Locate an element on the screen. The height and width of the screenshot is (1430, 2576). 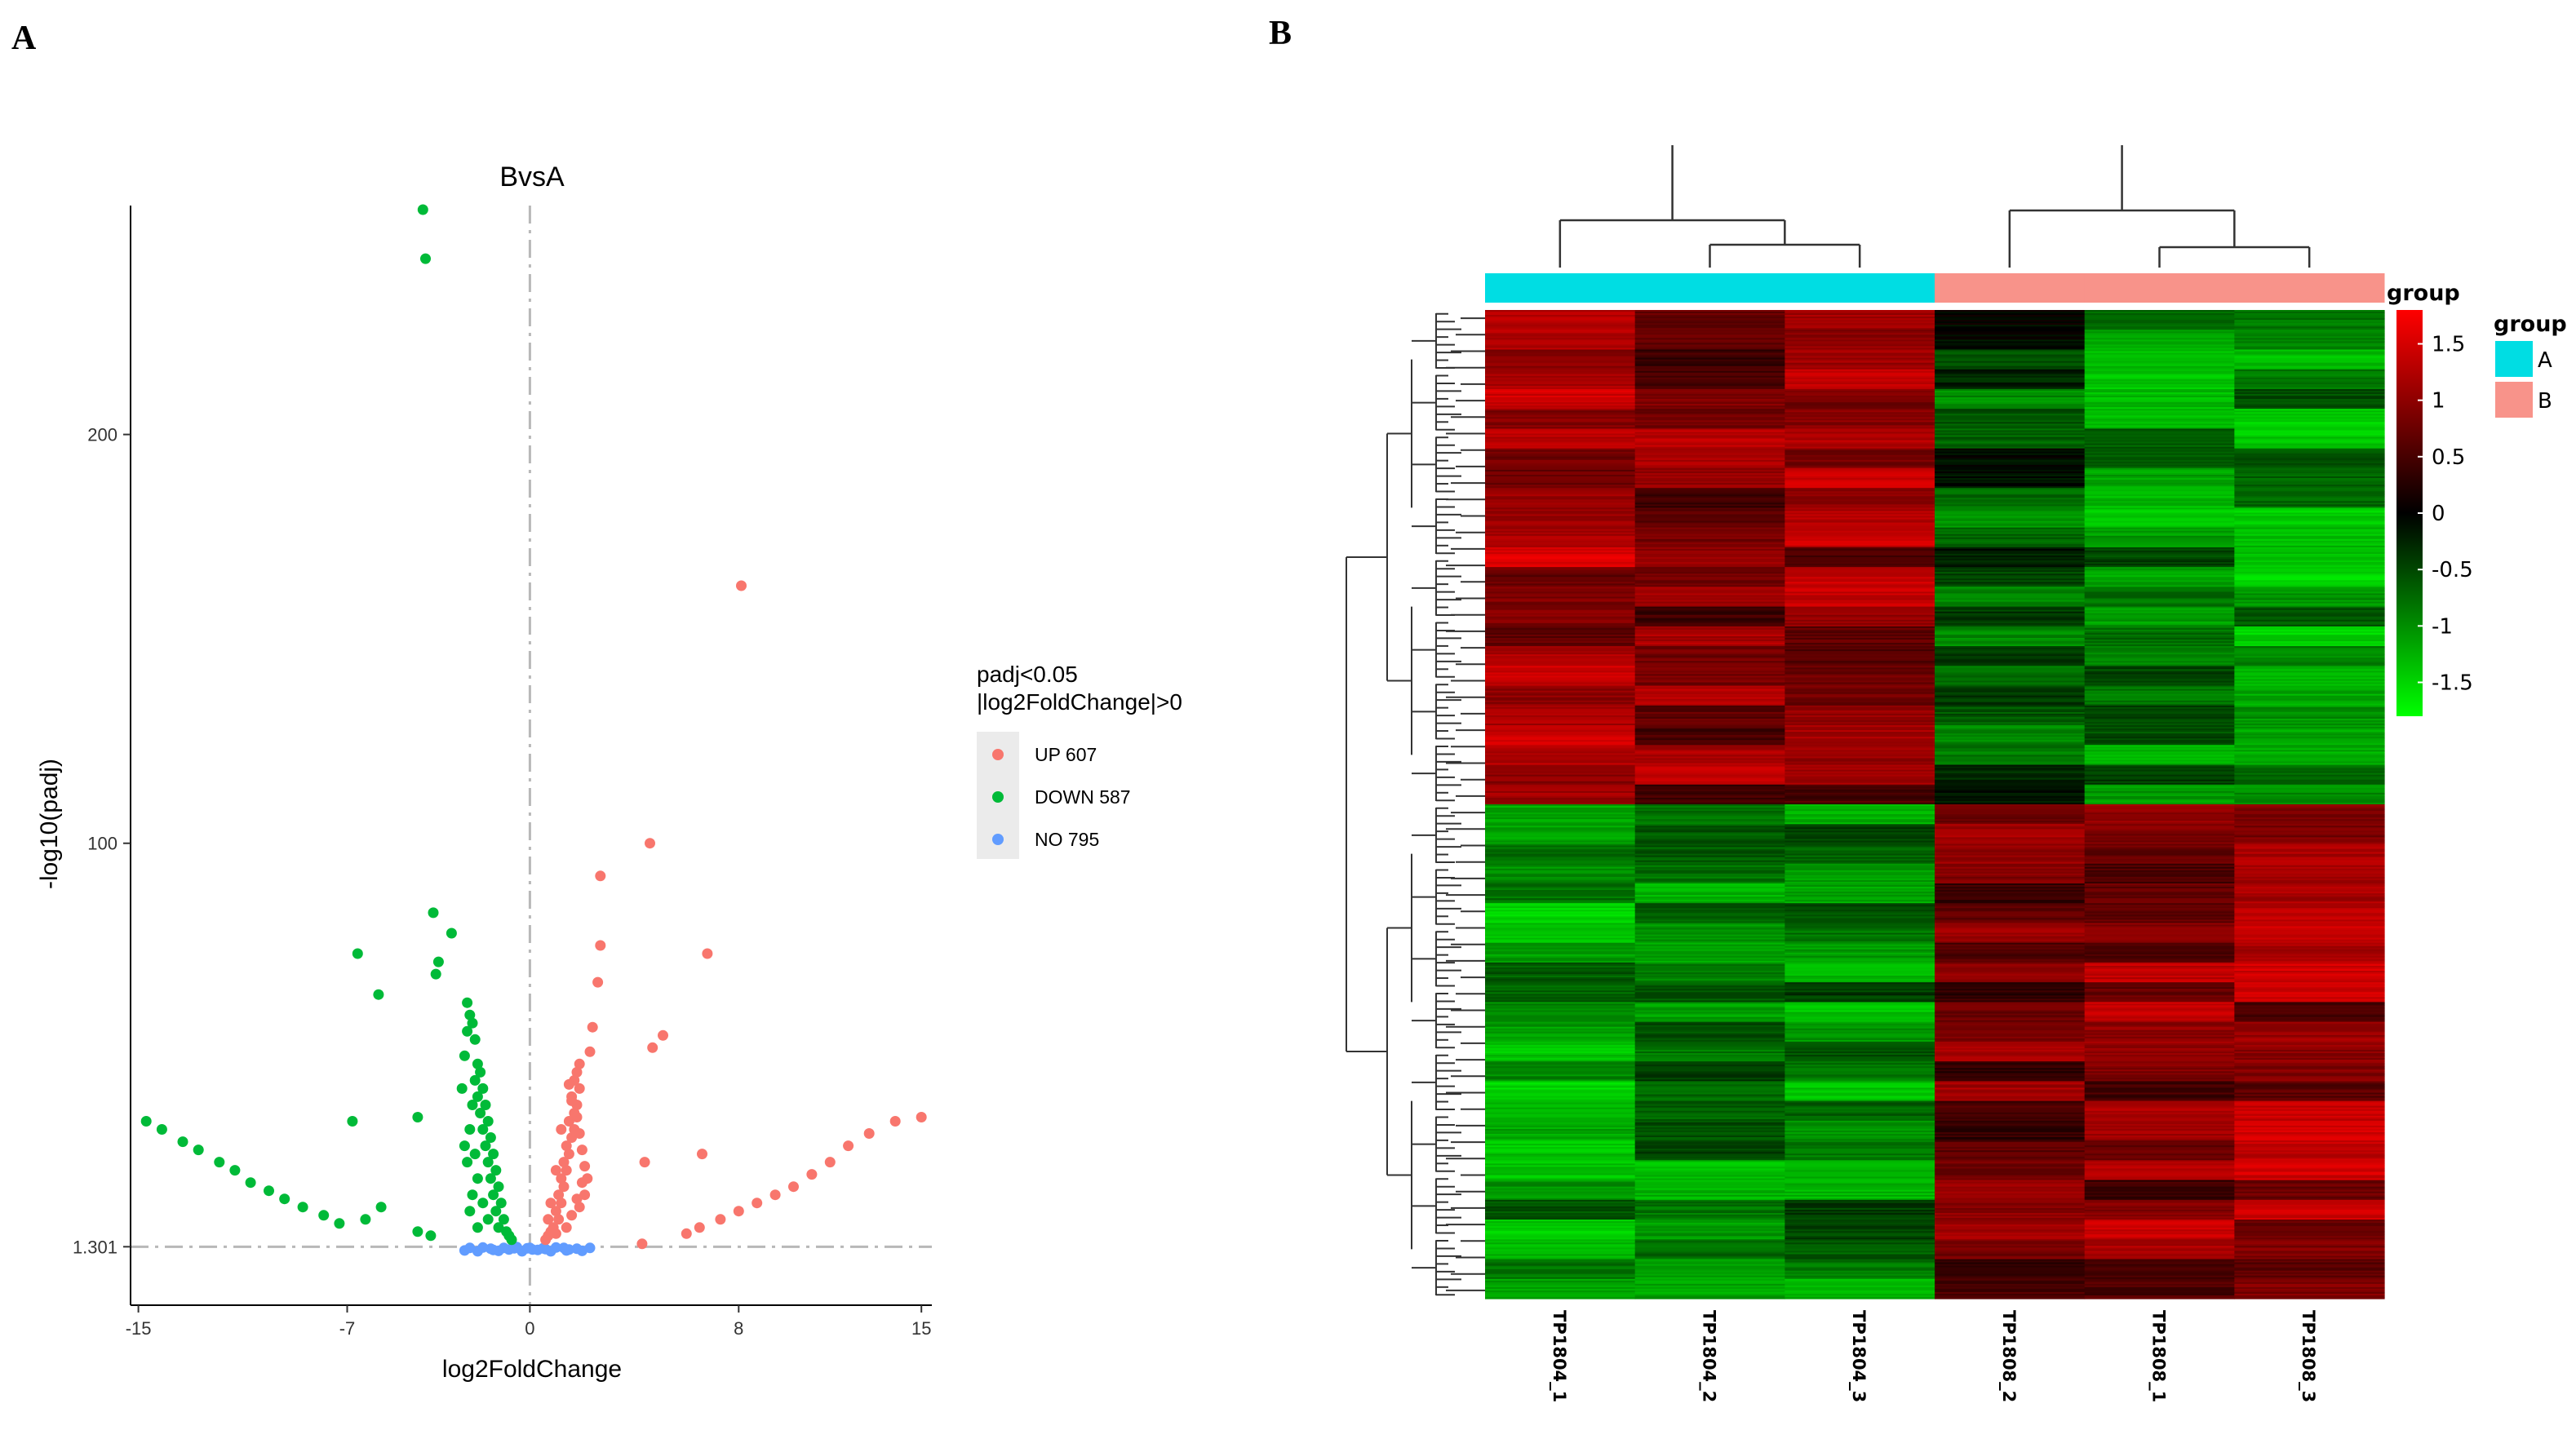
row-dendrogram is located at coordinates (1415, 804).